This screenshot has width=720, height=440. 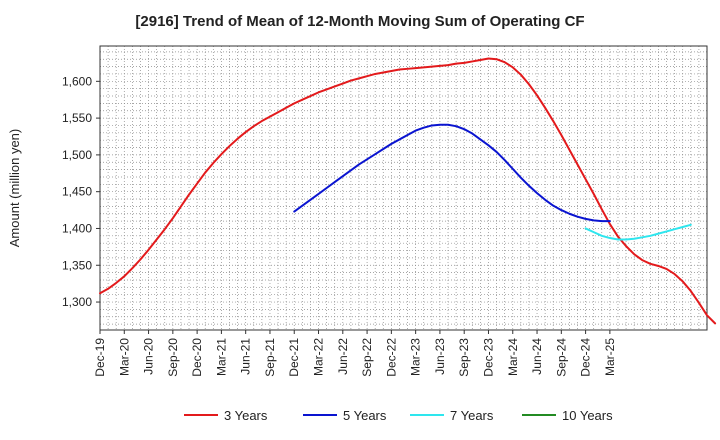 What do you see at coordinates (638, 232) in the screenshot?
I see `series-line-7-years` at bounding box center [638, 232].